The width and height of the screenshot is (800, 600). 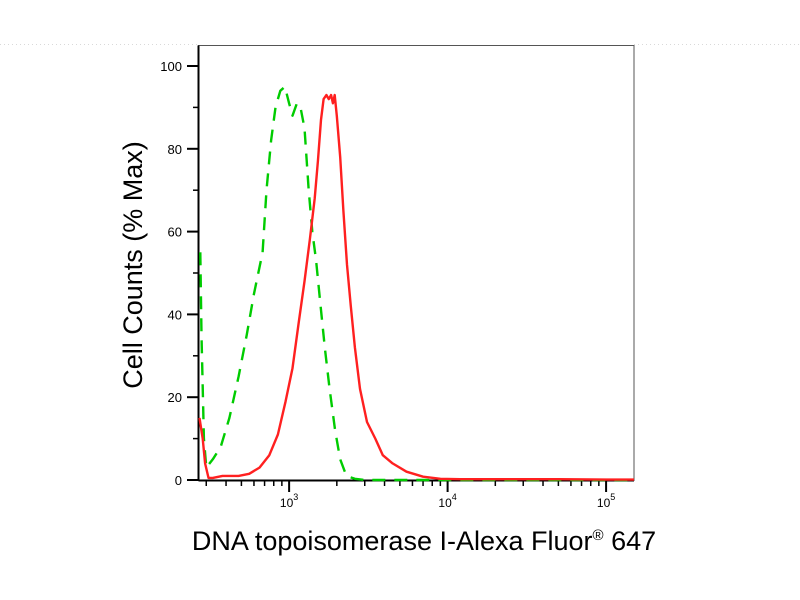 I want to click on x-axis-title-main: DNA topoisomerase I-Alexa Fluor, so click(x=392, y=541).